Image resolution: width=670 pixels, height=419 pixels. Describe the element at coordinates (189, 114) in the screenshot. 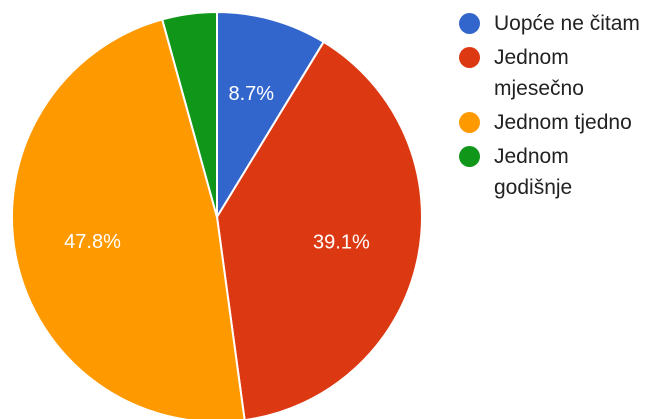

I see `pie-slice-jednom-godisnje` at that location.